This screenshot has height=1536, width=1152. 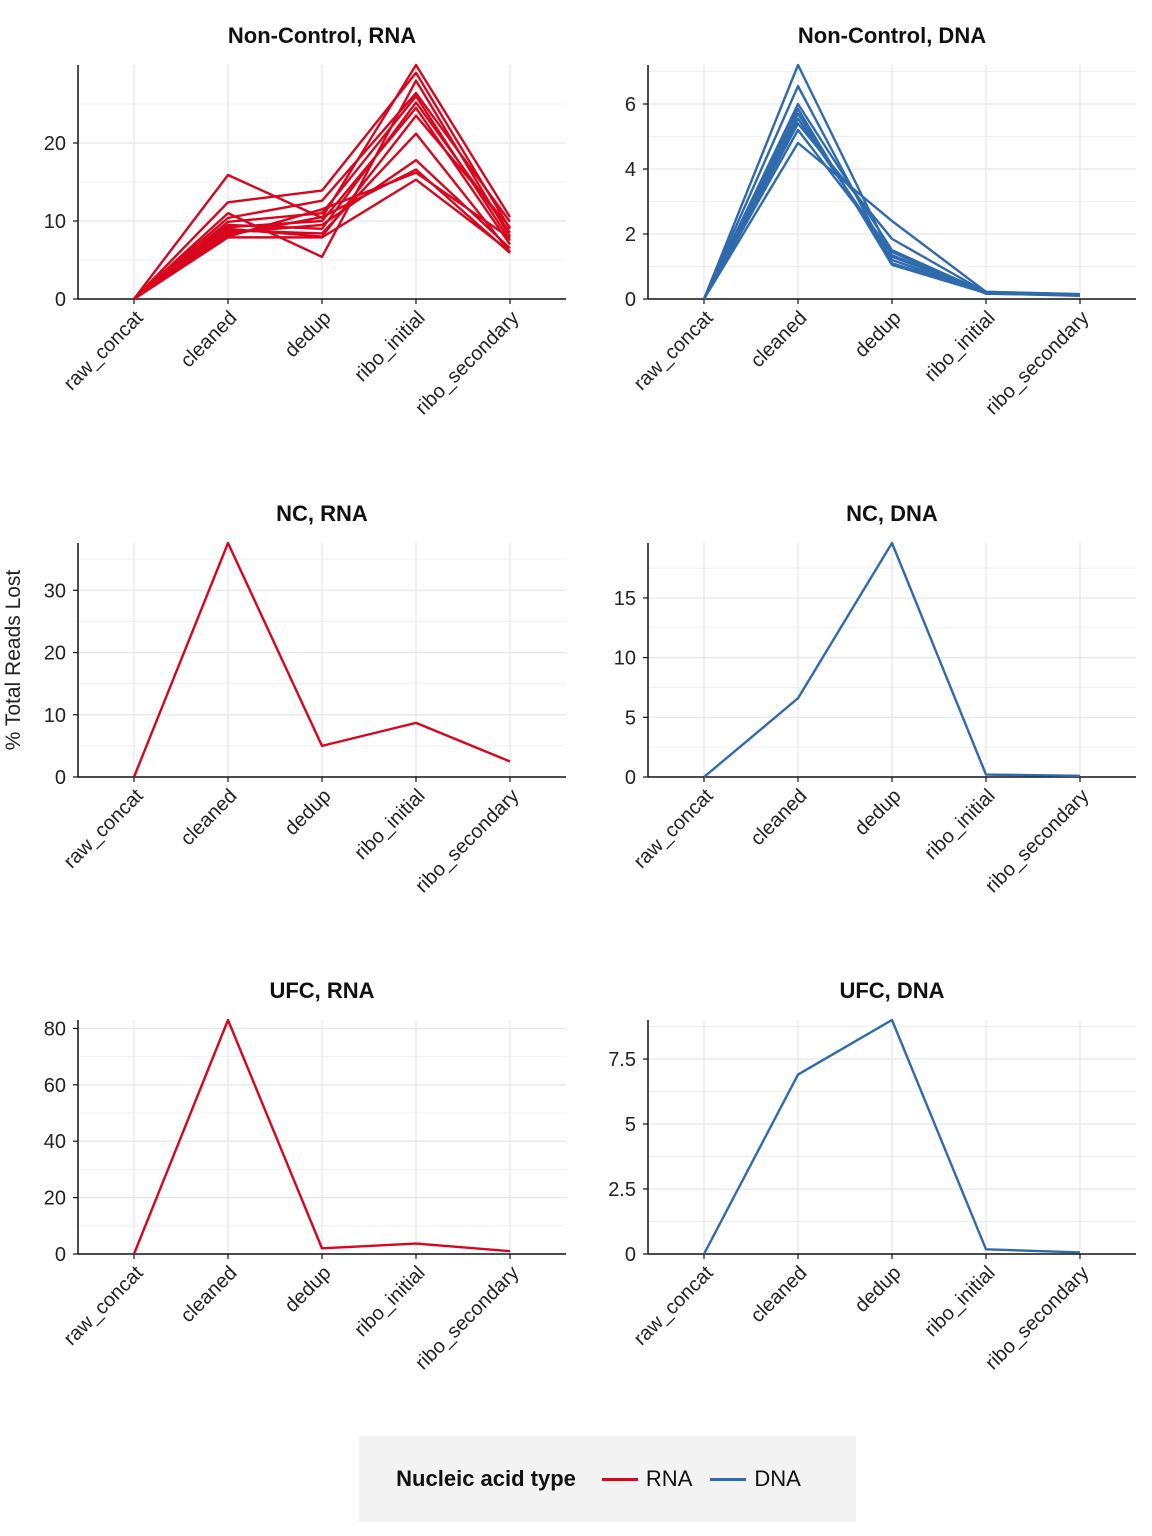 I want to click on y-axis-label: % Total Reads Lost, so click(x=13, y=660).